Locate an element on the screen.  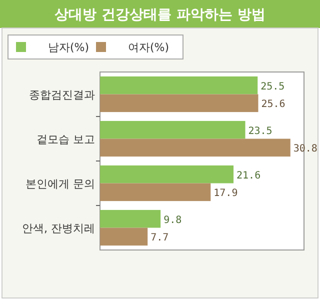
chart-title: 상대방 건강상태를 파악하는 방법 is located at coordinates (160, 15).